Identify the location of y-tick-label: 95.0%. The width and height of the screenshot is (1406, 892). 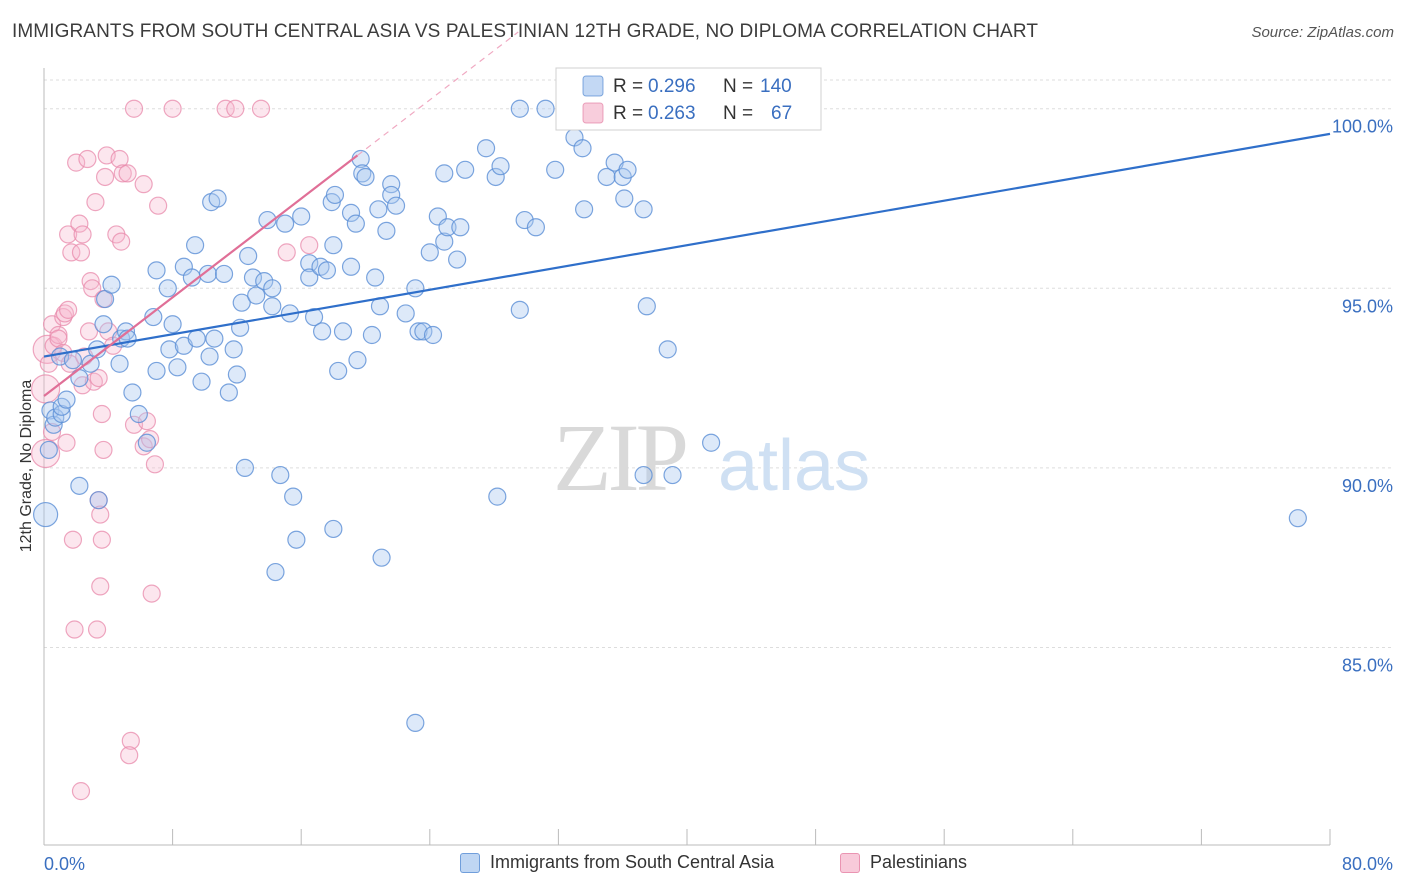
(1367, 306).